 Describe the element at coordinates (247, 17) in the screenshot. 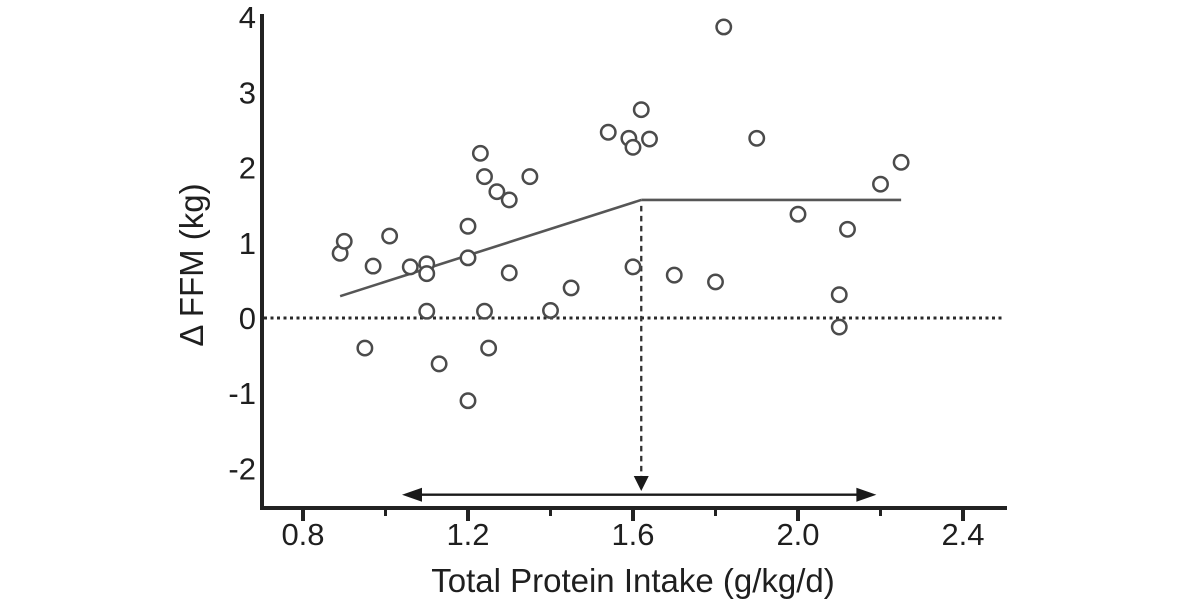

I see `y-tick-label: 4` at that location.